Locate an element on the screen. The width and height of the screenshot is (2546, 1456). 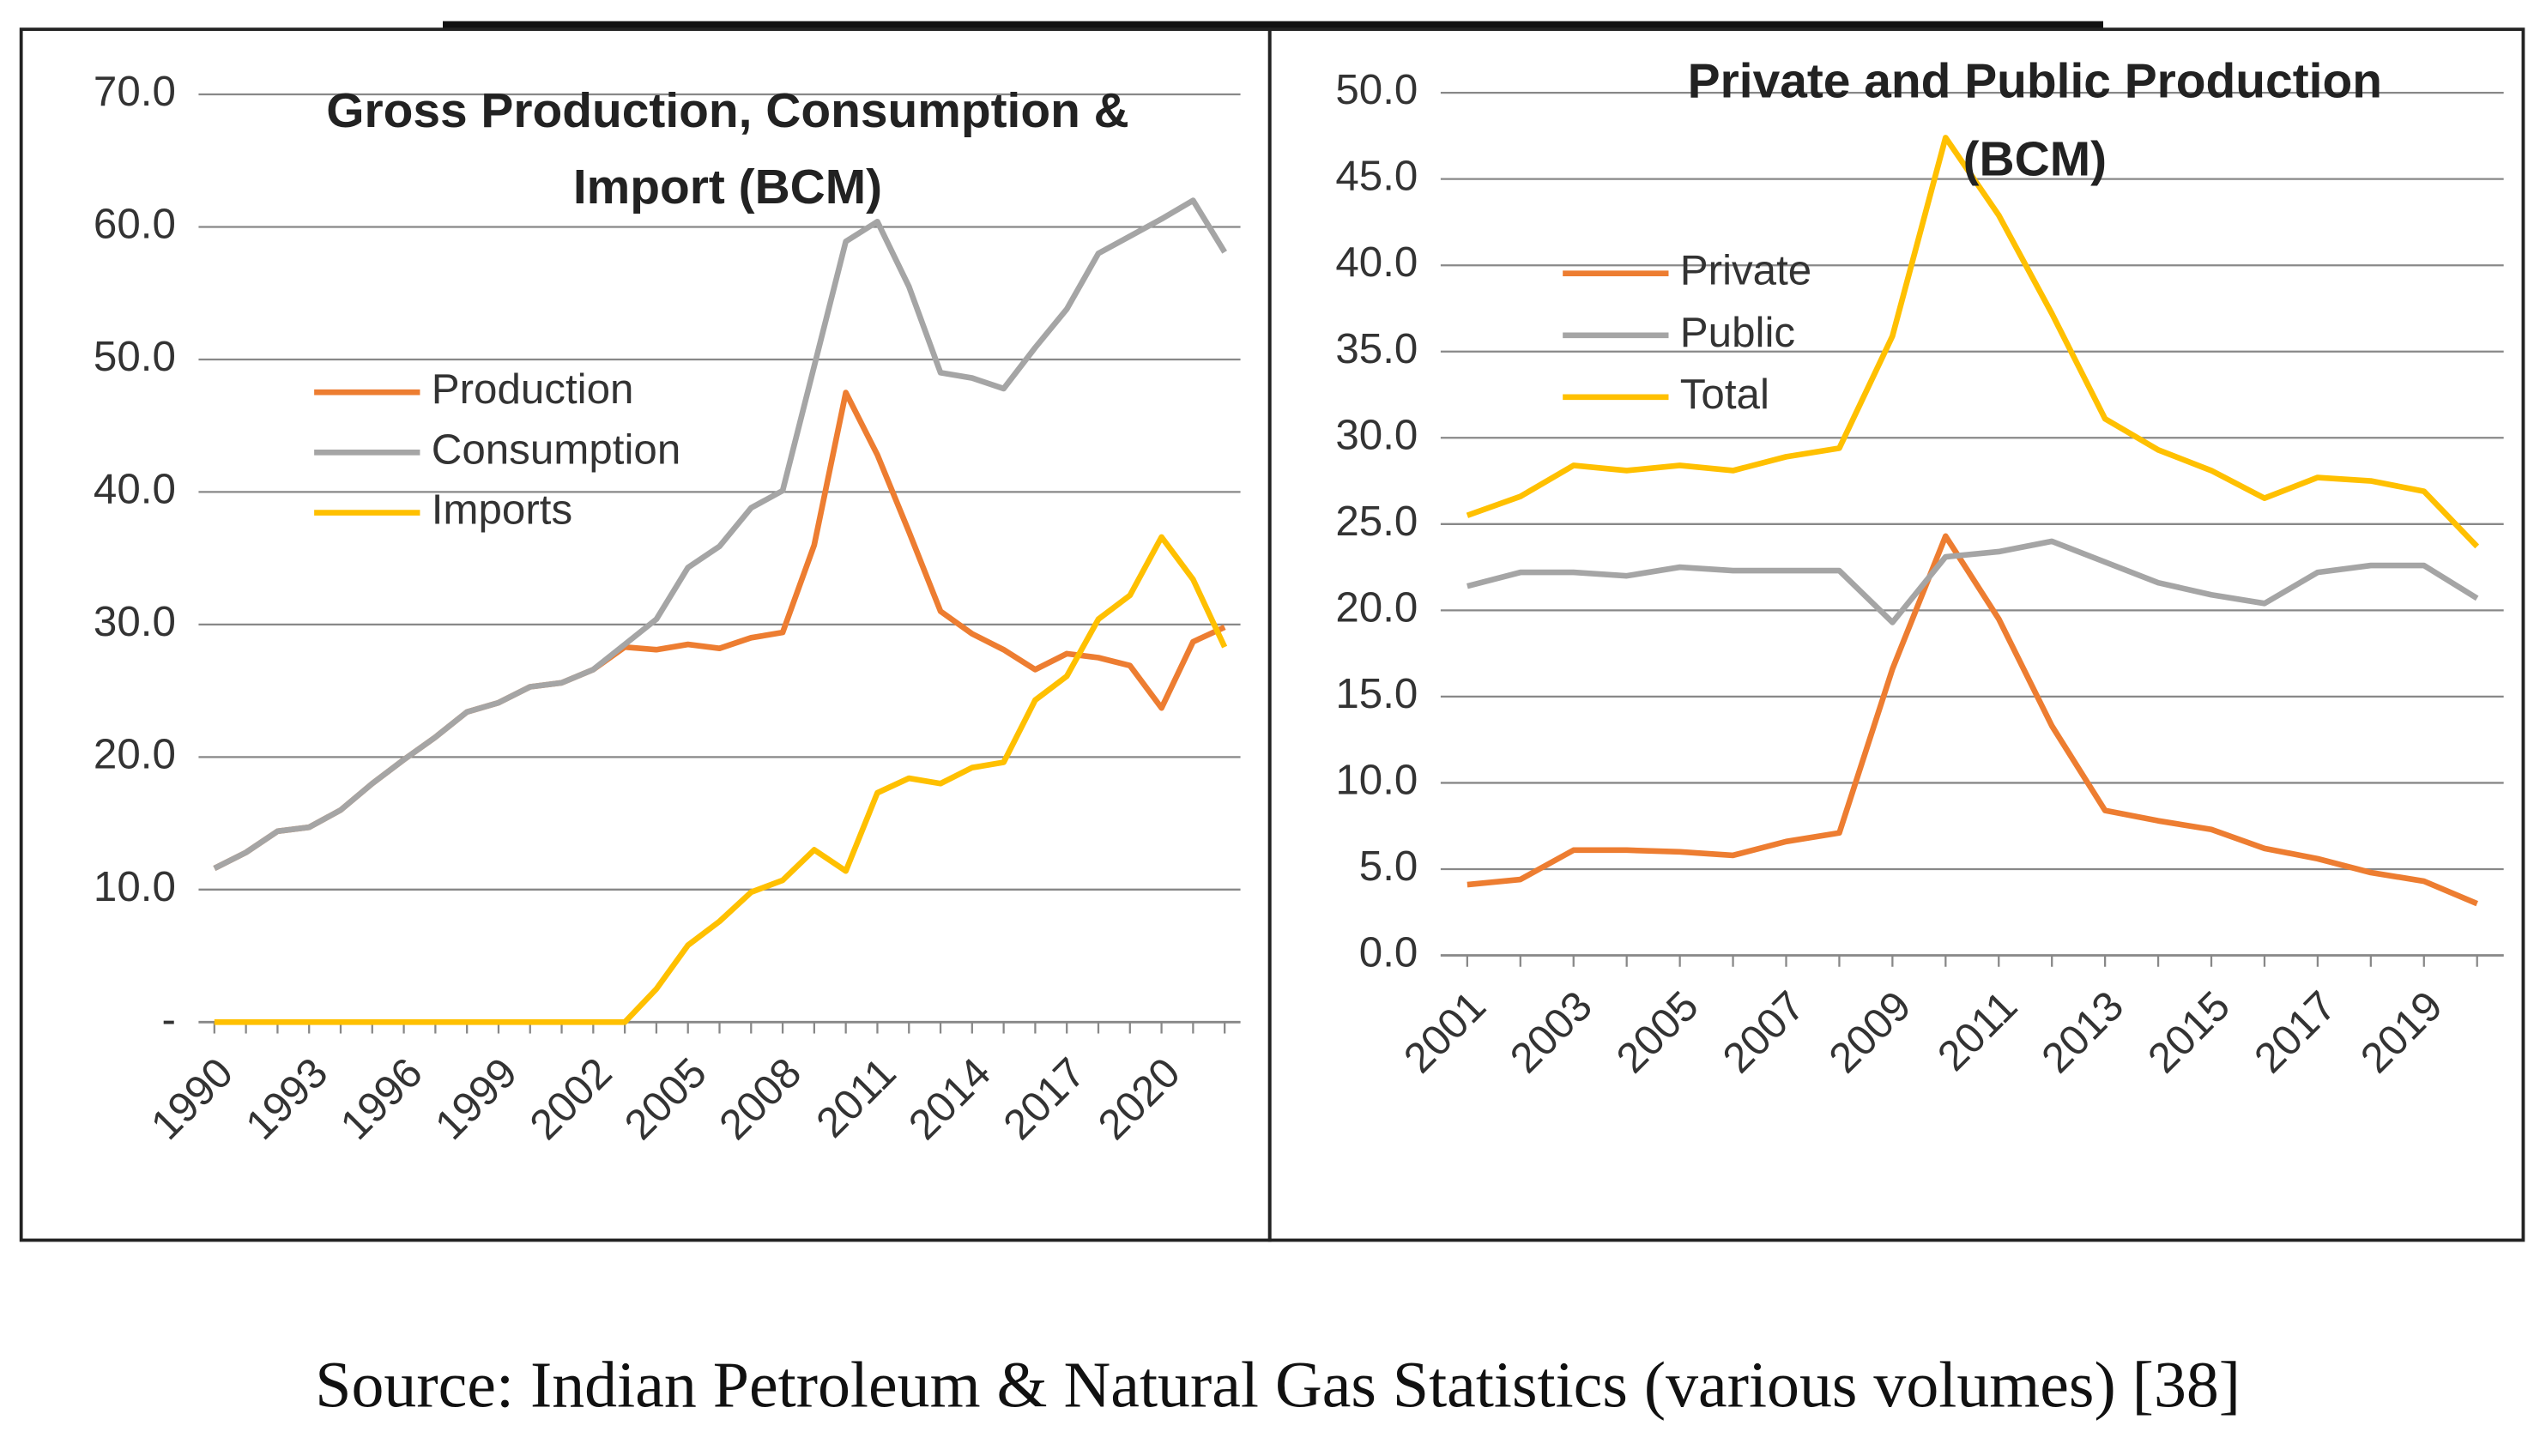
legend-label: Private is located at coordinates (1745, 270).